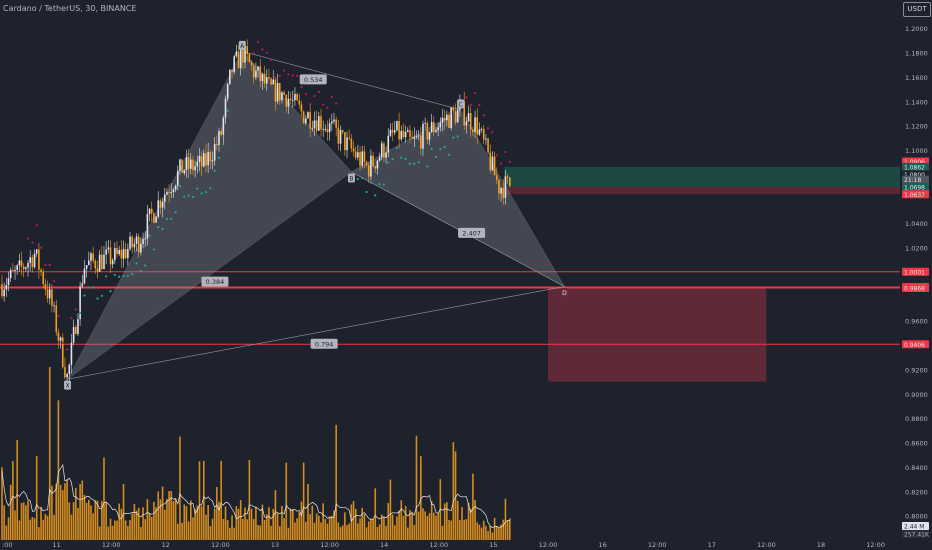 The width and height of the screenshot is (932, 550). I want to click on y-tick-label-7: 1.0400, so click(916, 224).